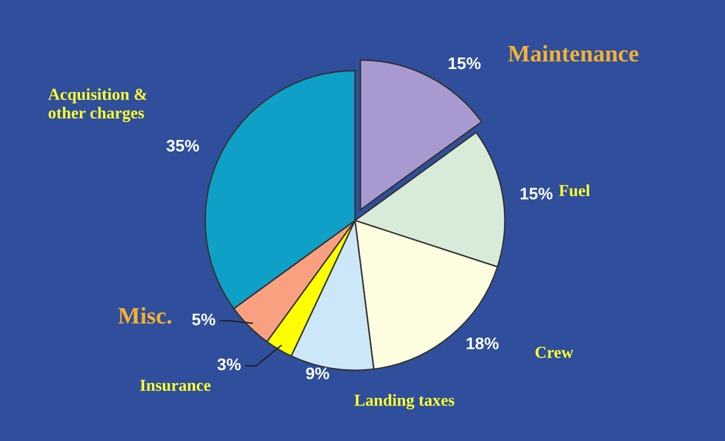 The height and width of the screenshot is (441, 725). Describe the element at coordinates (482, 344) in the screenshot. I see `data-label: 18%` at that location.